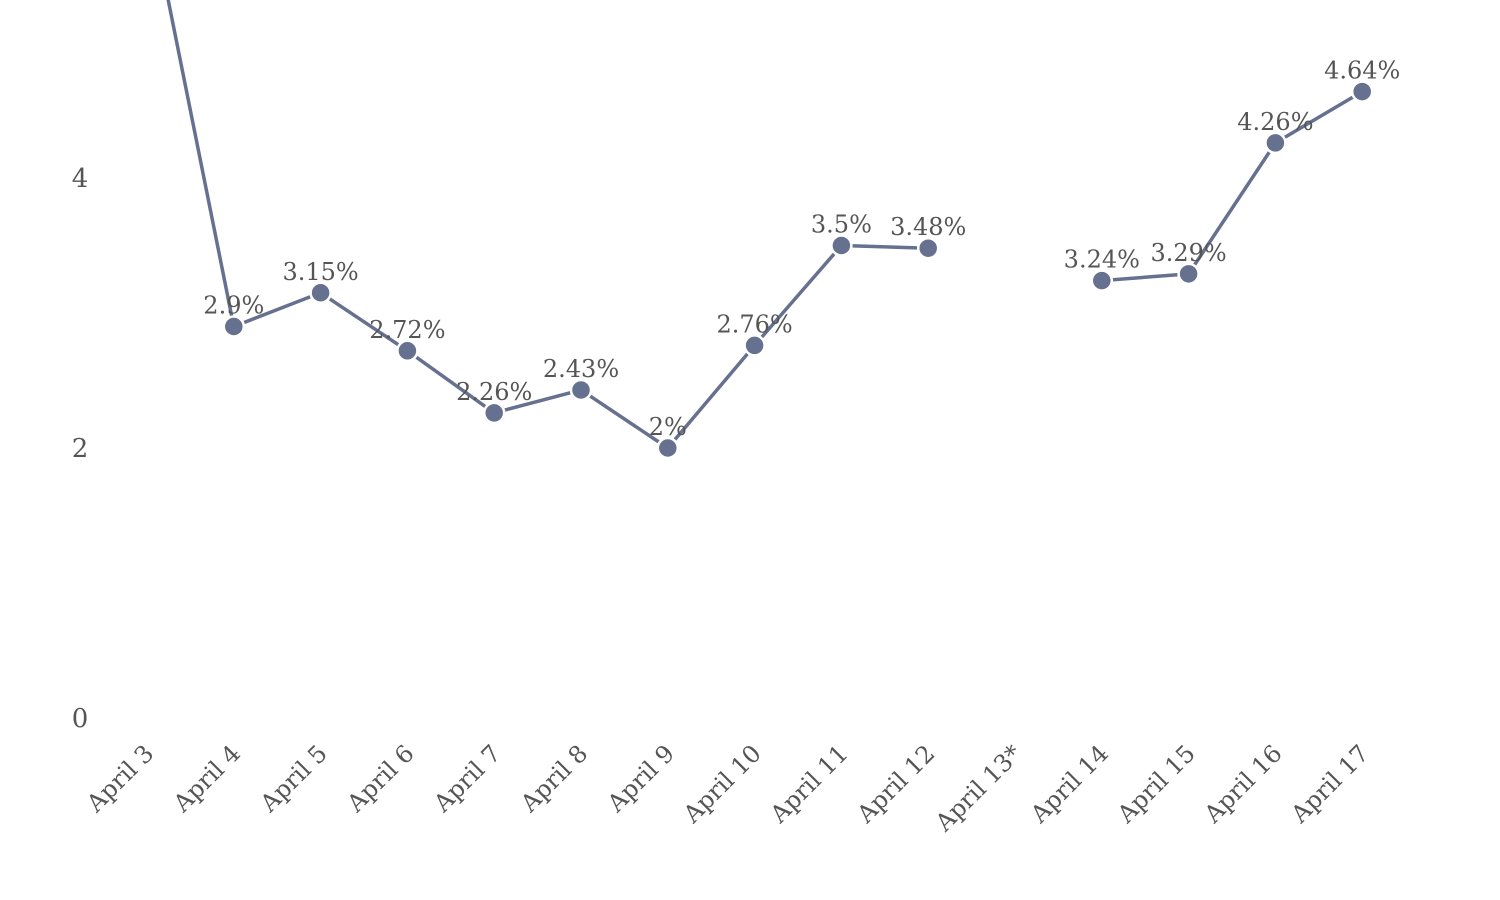  Describe the element at coordinates (640, 778) in the screenshot. I see `x-tick-label: April 9` at that location.